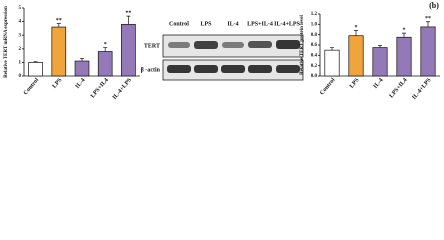 Image resolution: width=444 pixels, height=240 pixels. I want to click on y-axis-title: Relative TERT protein level, so click(302, 45).